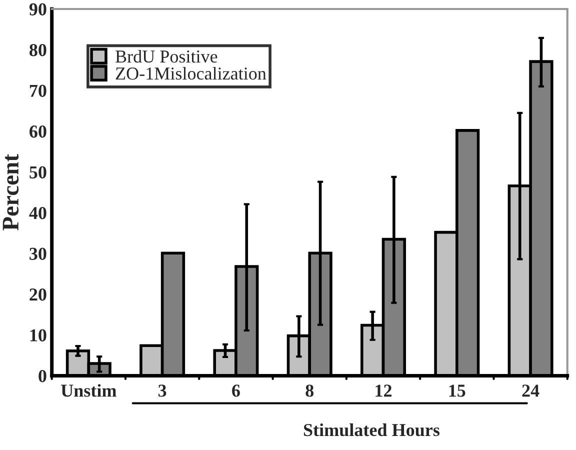 The image size is (576, 450). Describe the element at coordinates (167, 56) in the screenshot. I see `legend-label: BrdU Positive` at that location.